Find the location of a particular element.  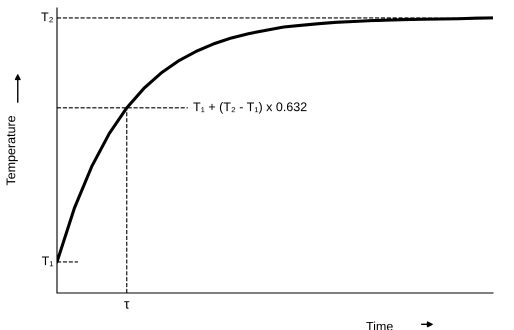

y-axis-title: Temperature is located at coordinates (12, 151).